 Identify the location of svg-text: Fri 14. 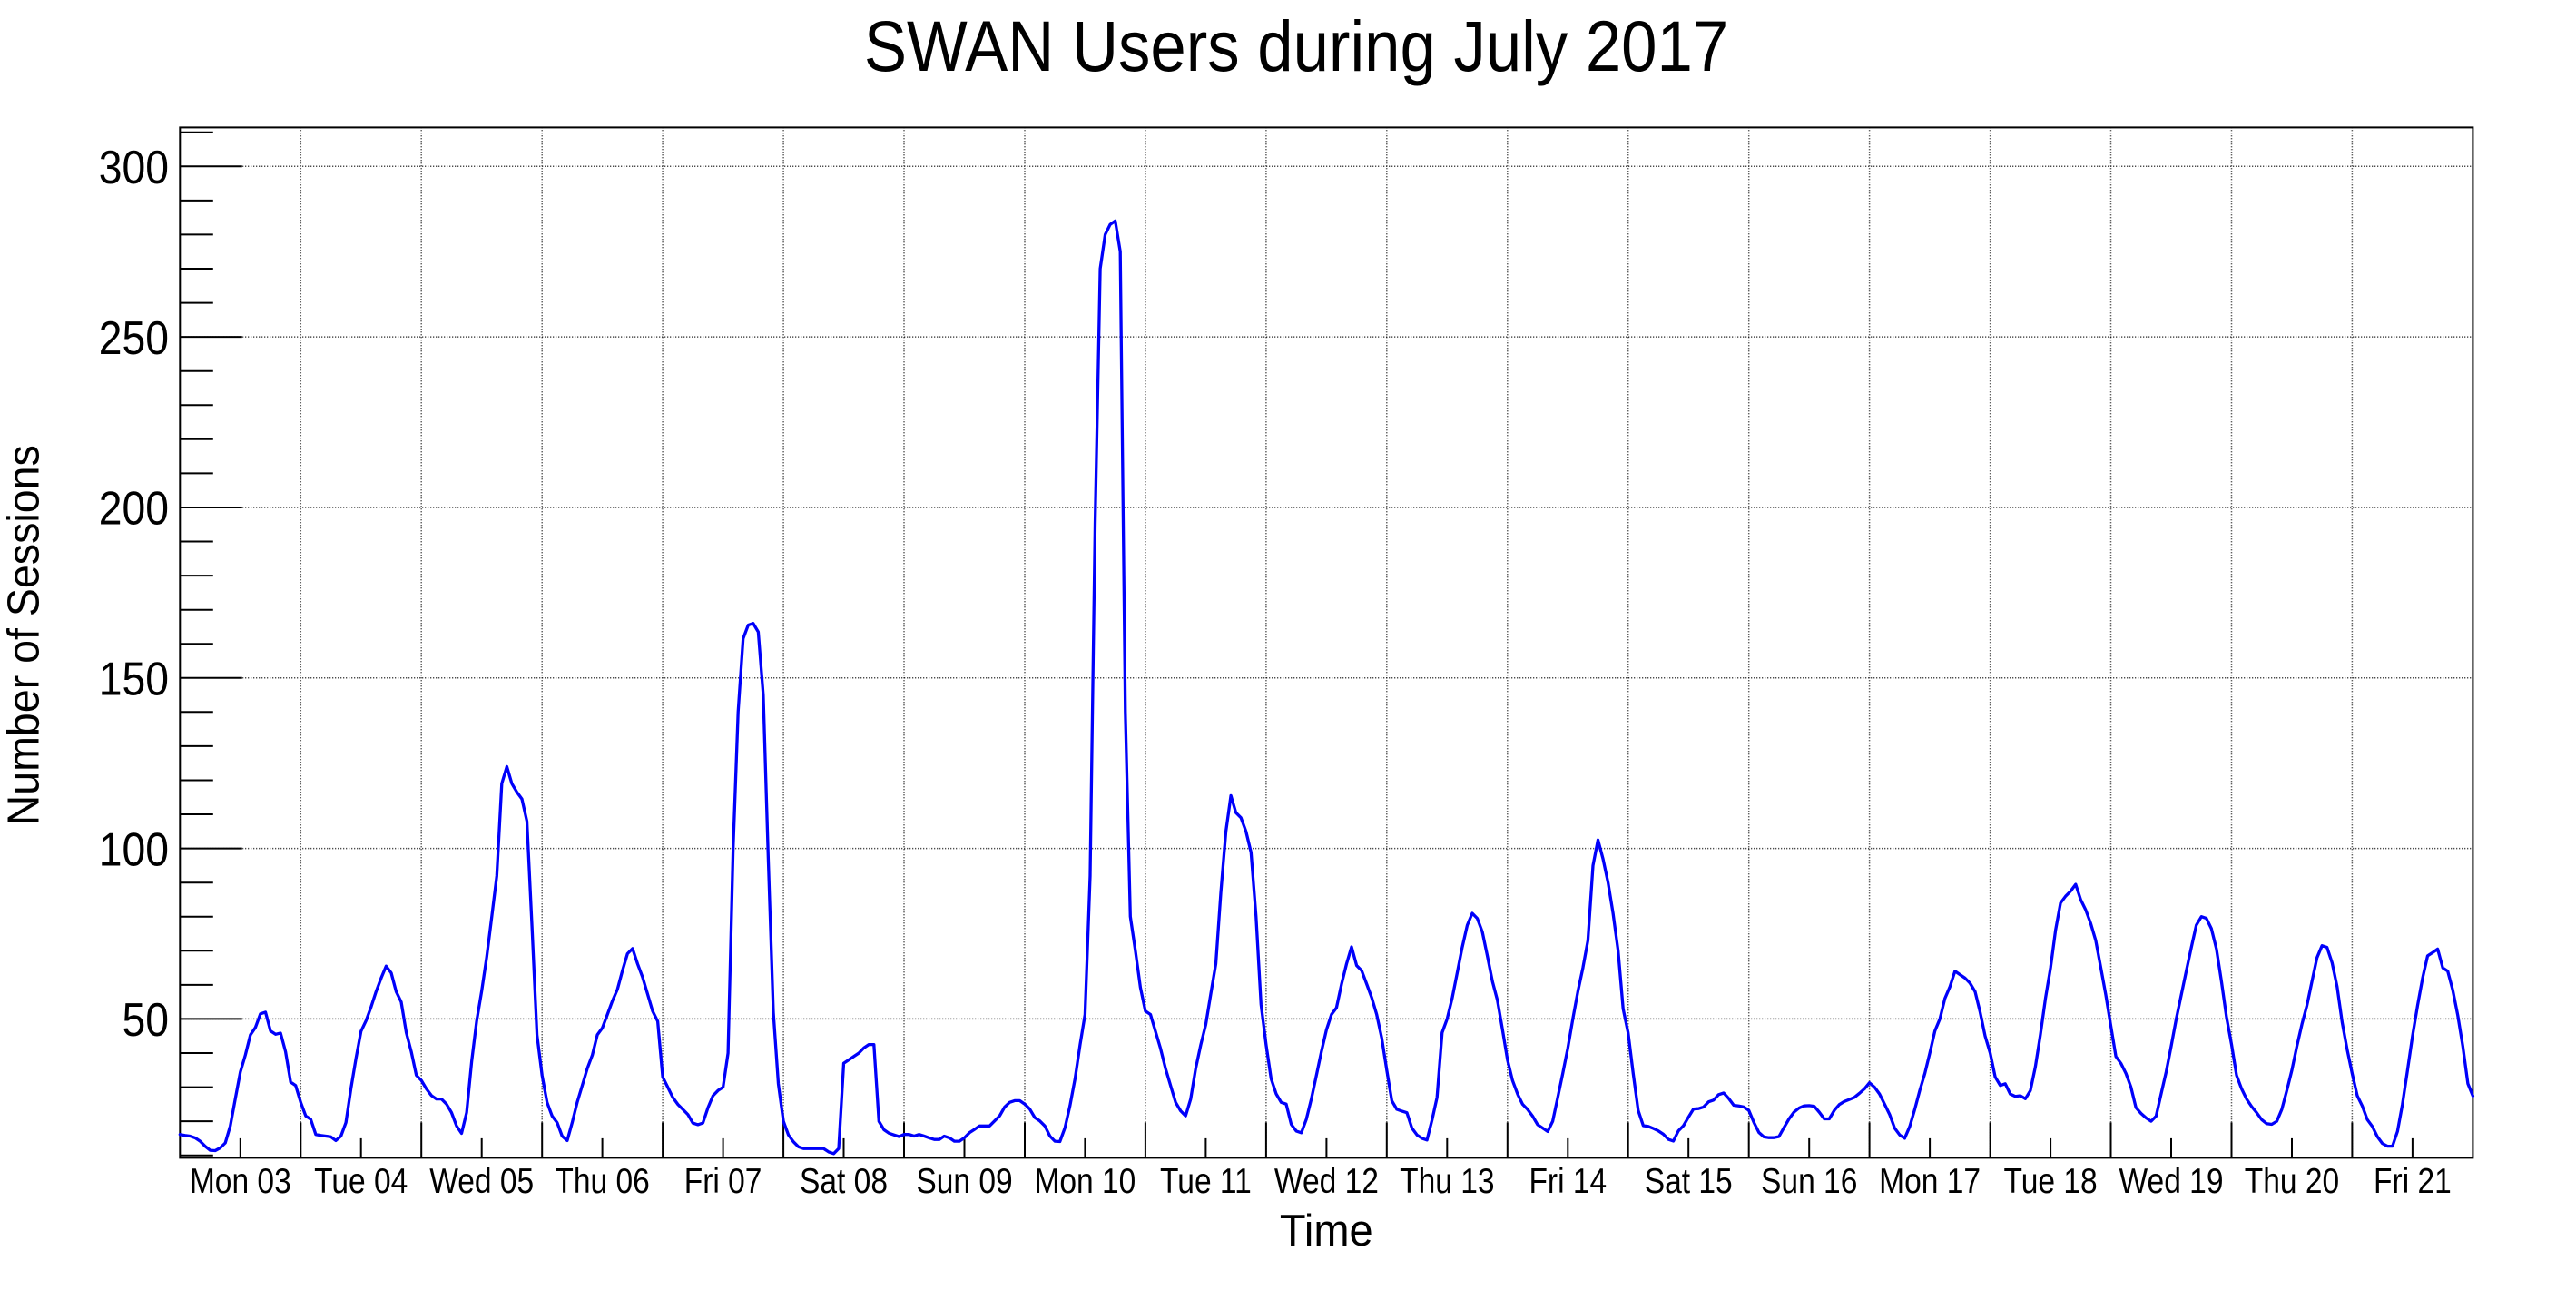
(1568, 1181).